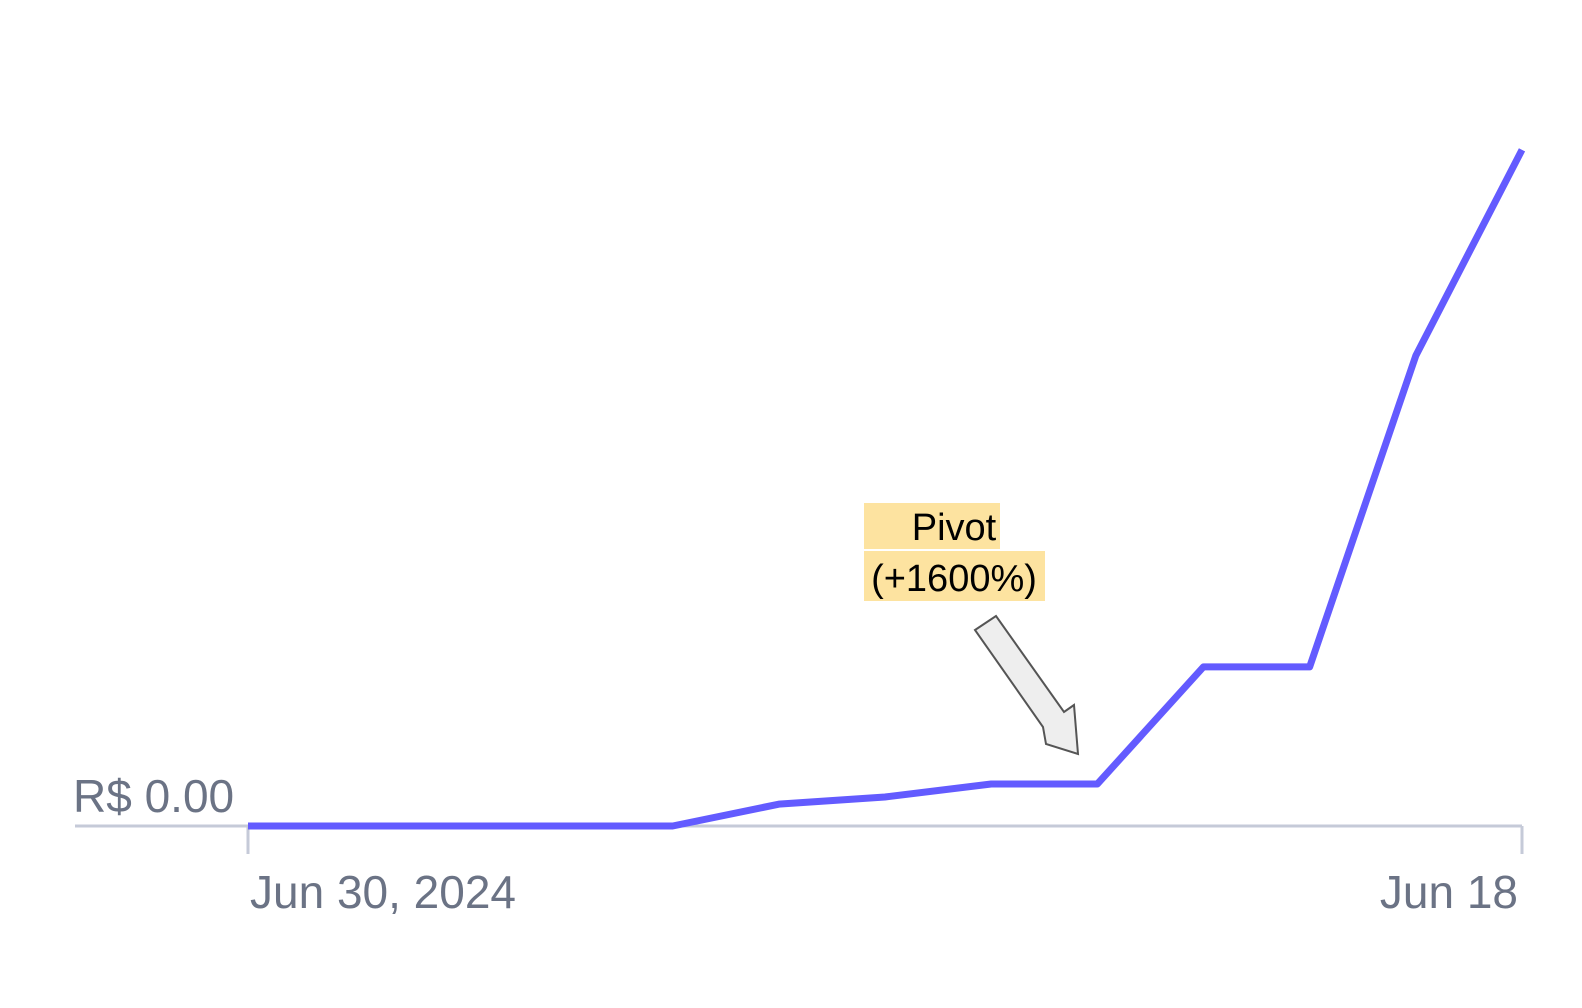 This screenshot has width=1582, height=1008. What do you see at coordinates (153, 796) in the screenshot?
I see `y-tick-label: R$ 0.00` at bounding box center [153, 796].